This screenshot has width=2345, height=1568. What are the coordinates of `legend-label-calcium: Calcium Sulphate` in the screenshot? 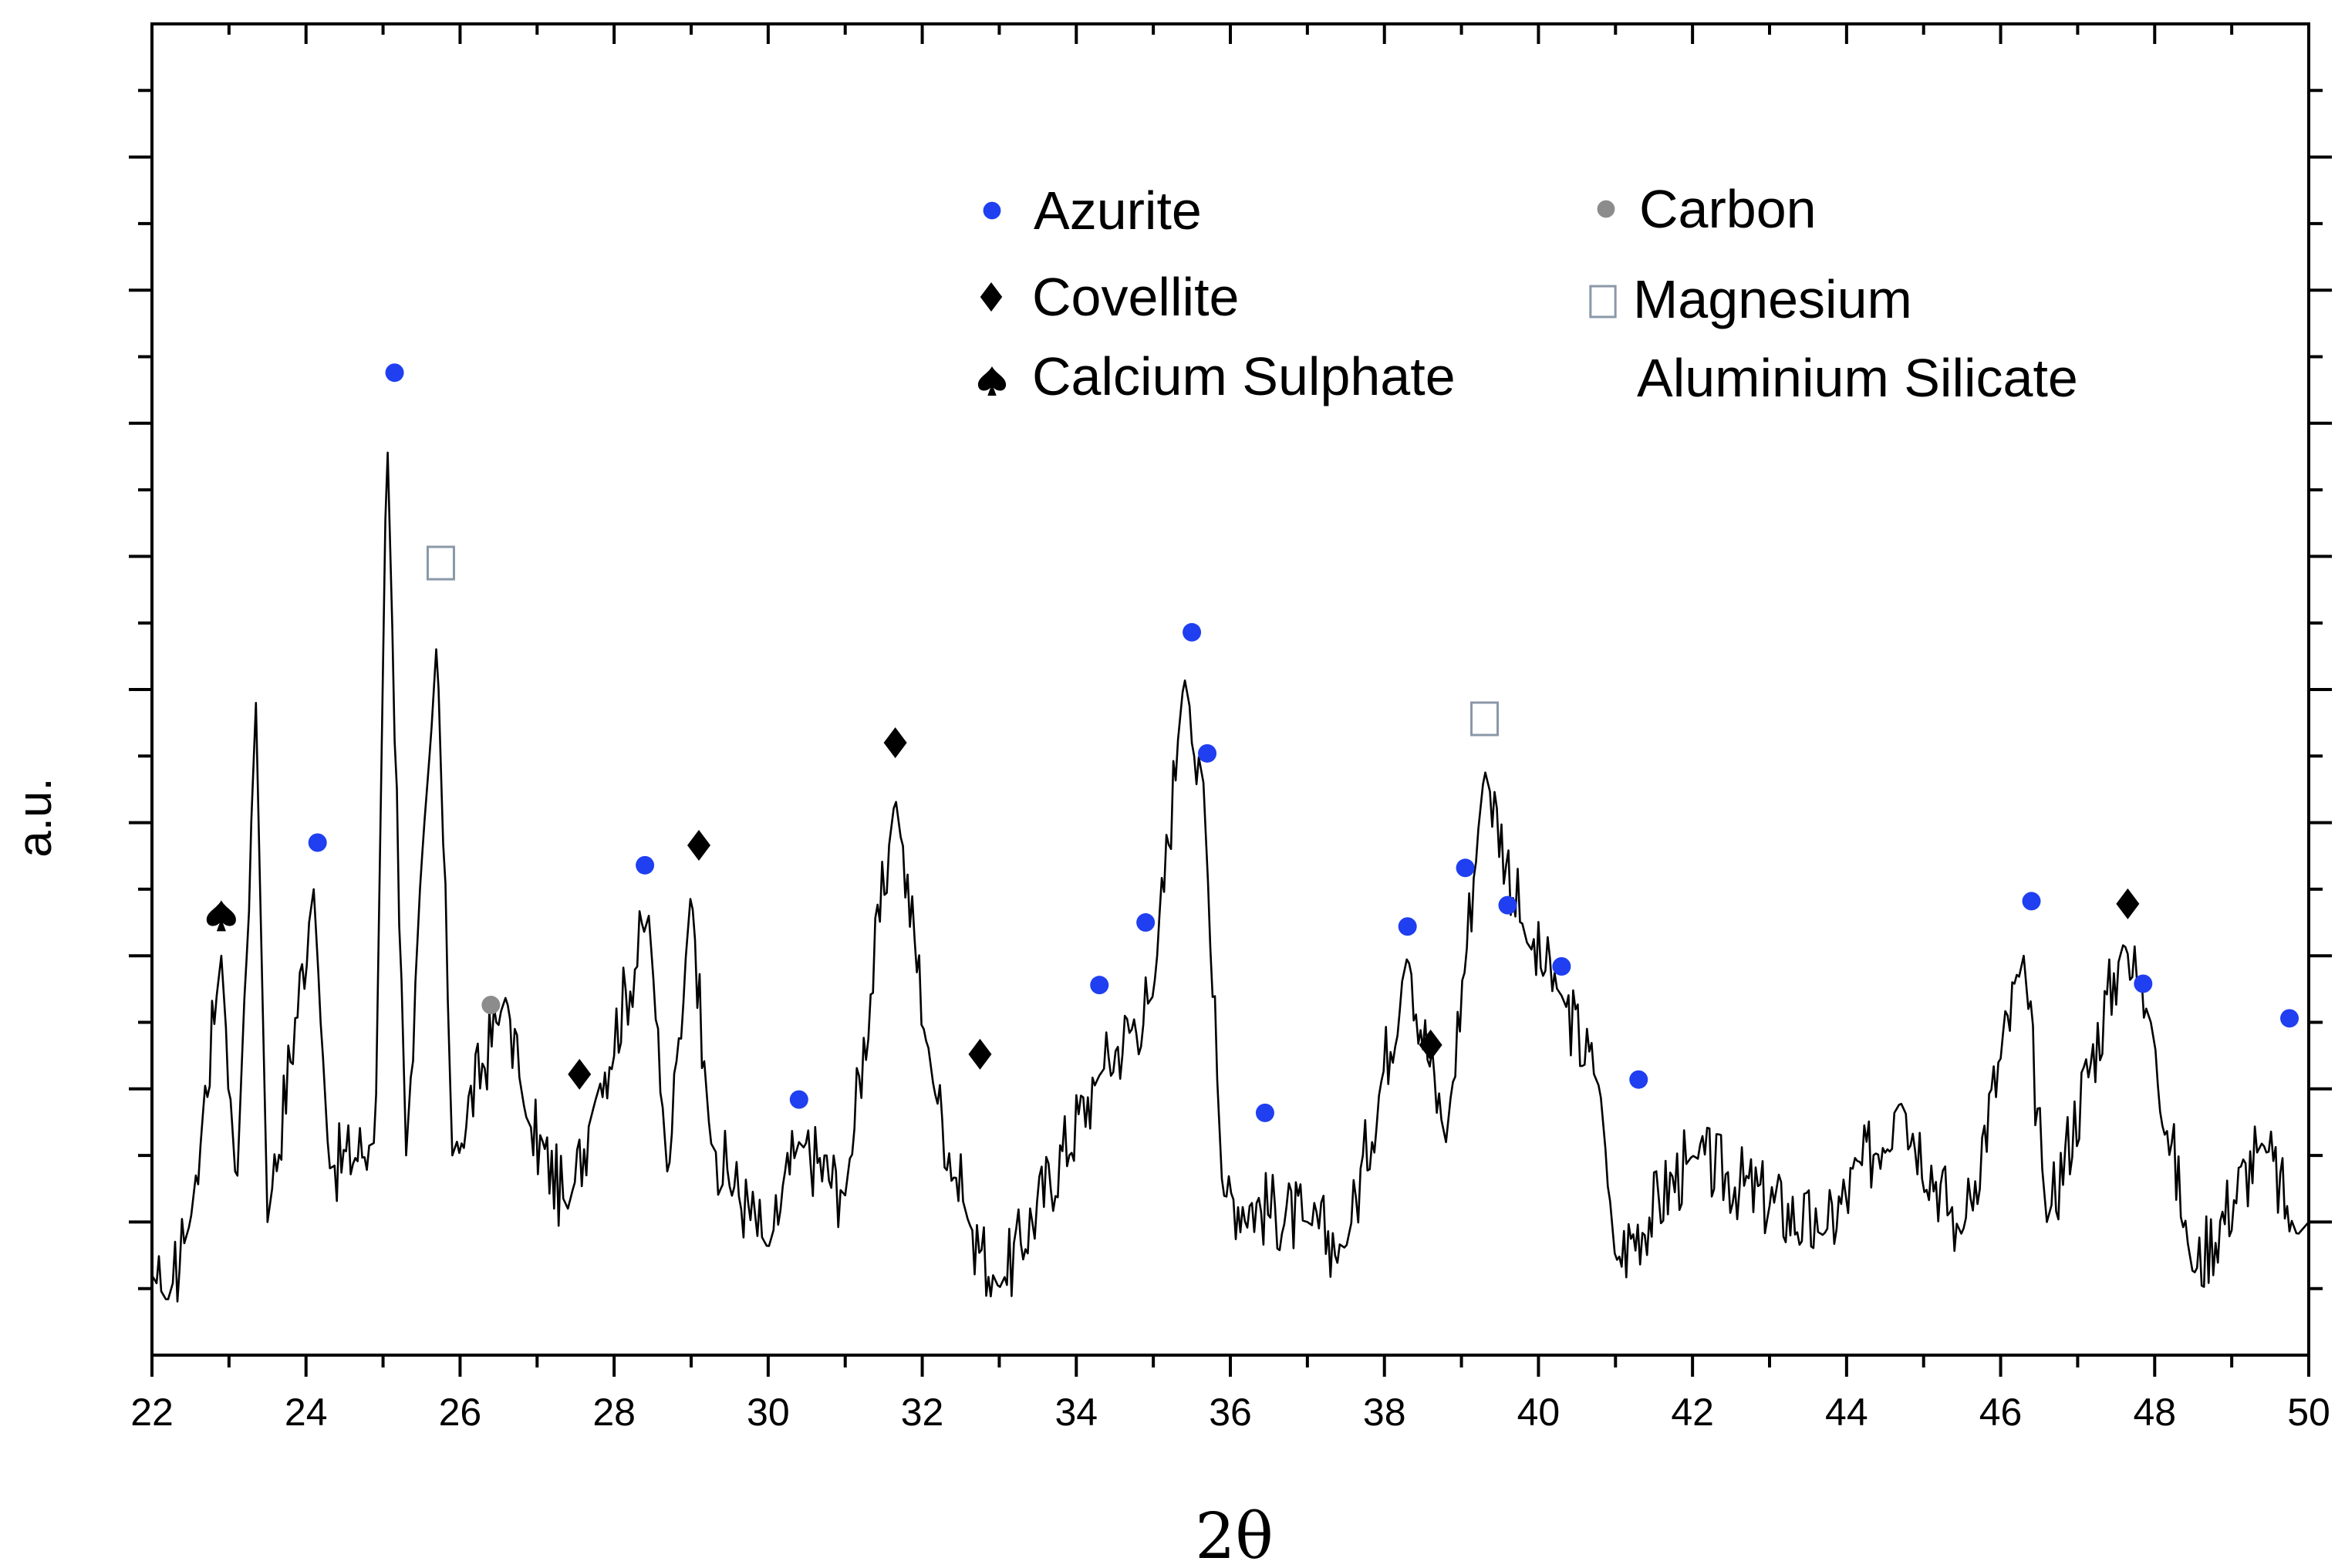 It's located at (1244, 376).